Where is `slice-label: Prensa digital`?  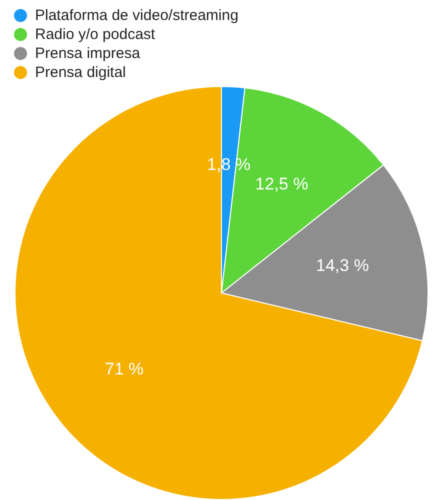
slice-label: Prensa digital is located at coordinates (80, 72).